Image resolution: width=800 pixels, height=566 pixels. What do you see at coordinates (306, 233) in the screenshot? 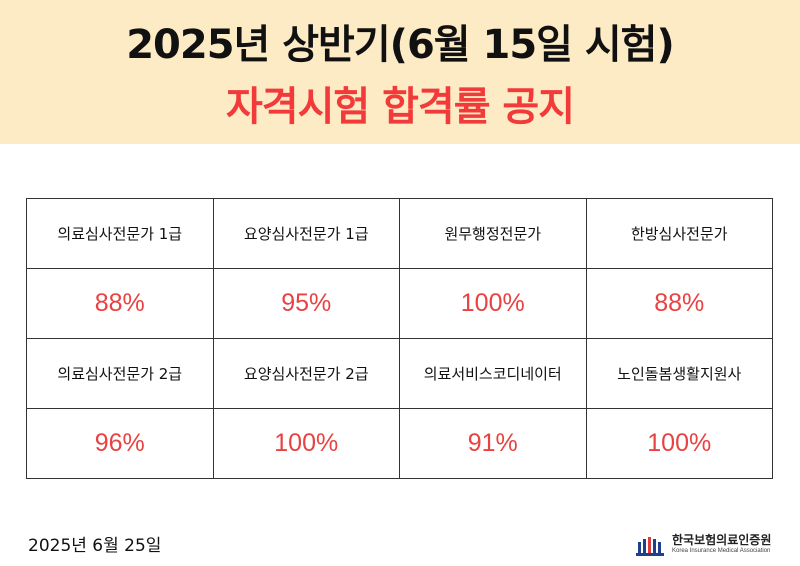
I see `cert-name: 요양심사전문가 1급` at bounding box center [306, 233].